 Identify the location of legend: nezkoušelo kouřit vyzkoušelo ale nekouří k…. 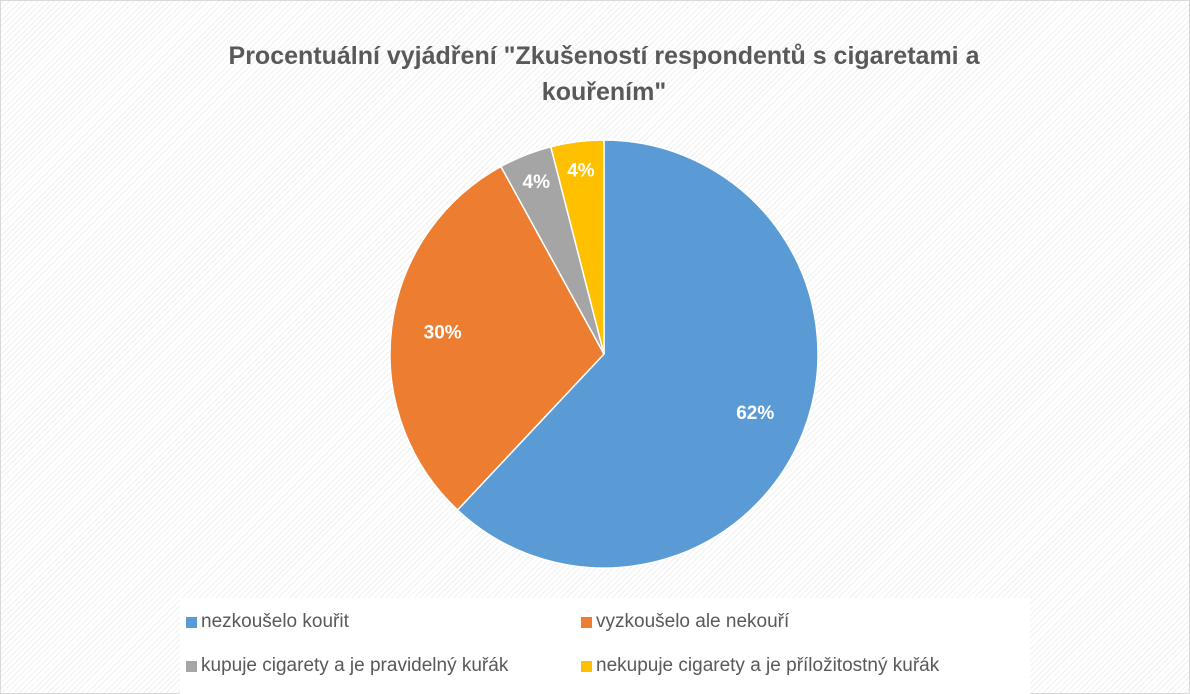
(605, 646).